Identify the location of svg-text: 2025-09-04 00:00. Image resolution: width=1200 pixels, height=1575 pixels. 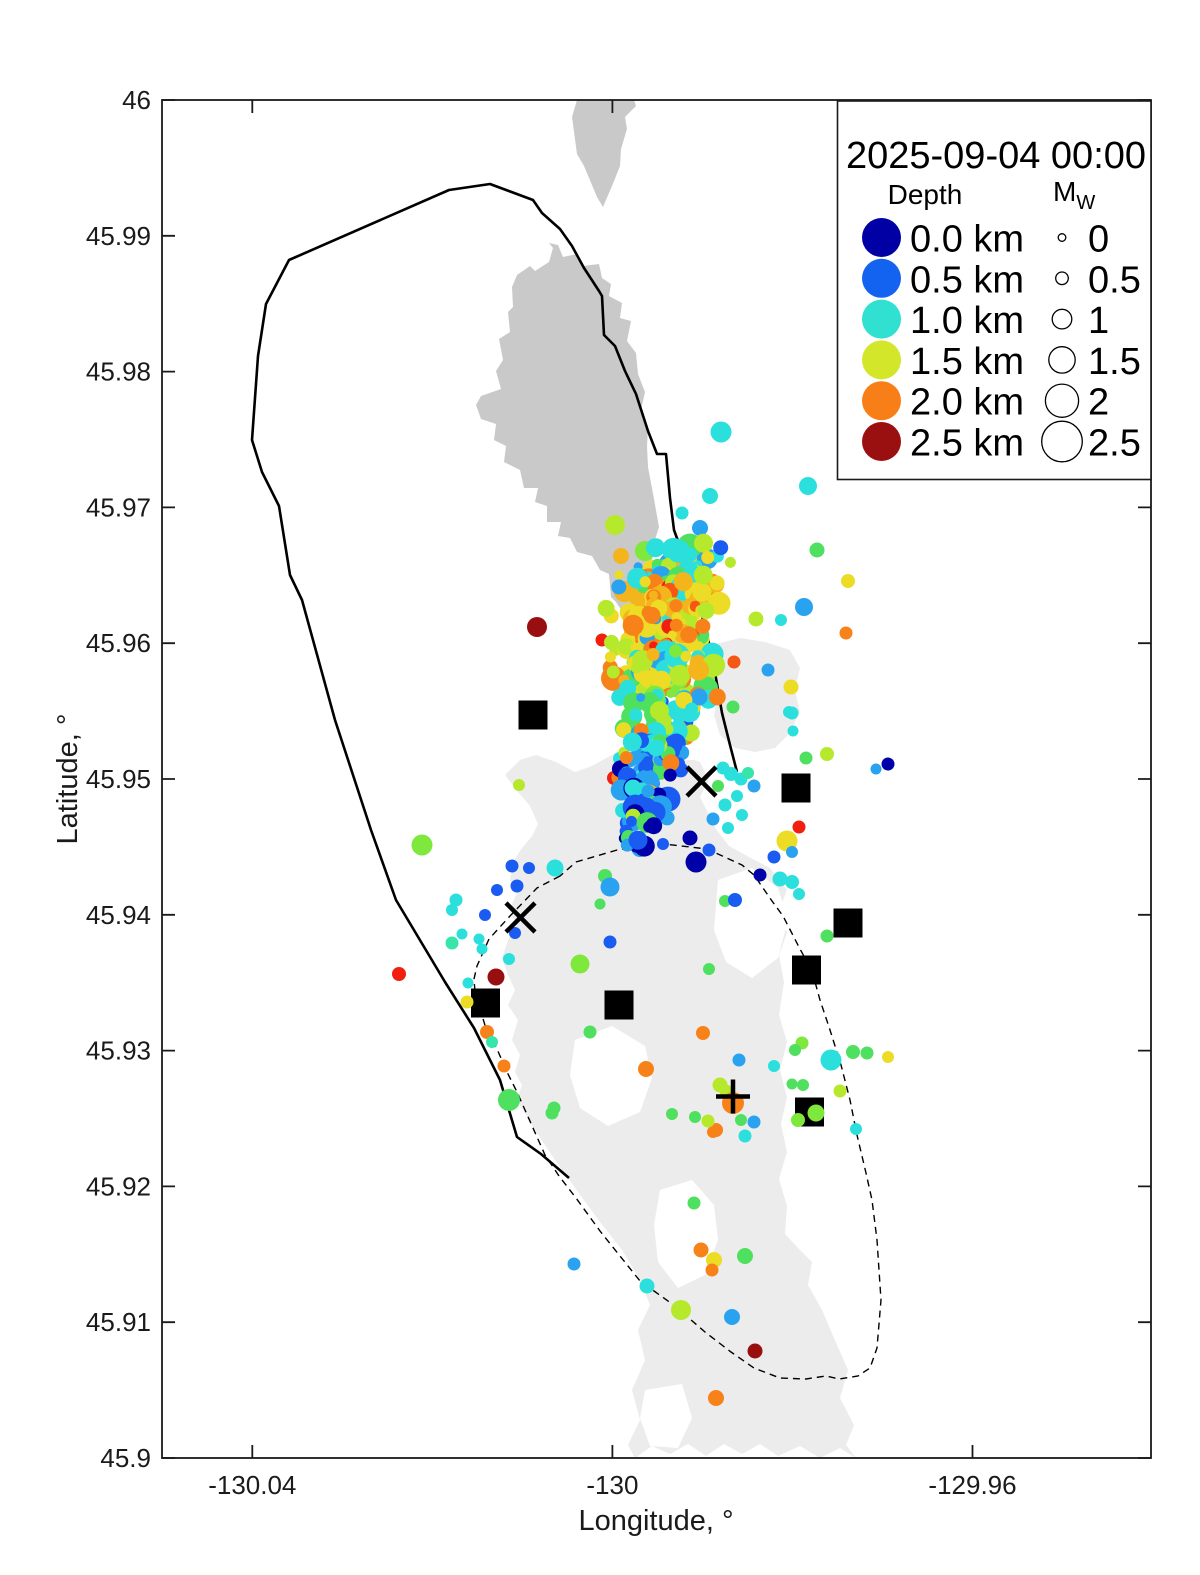
(996, 156).